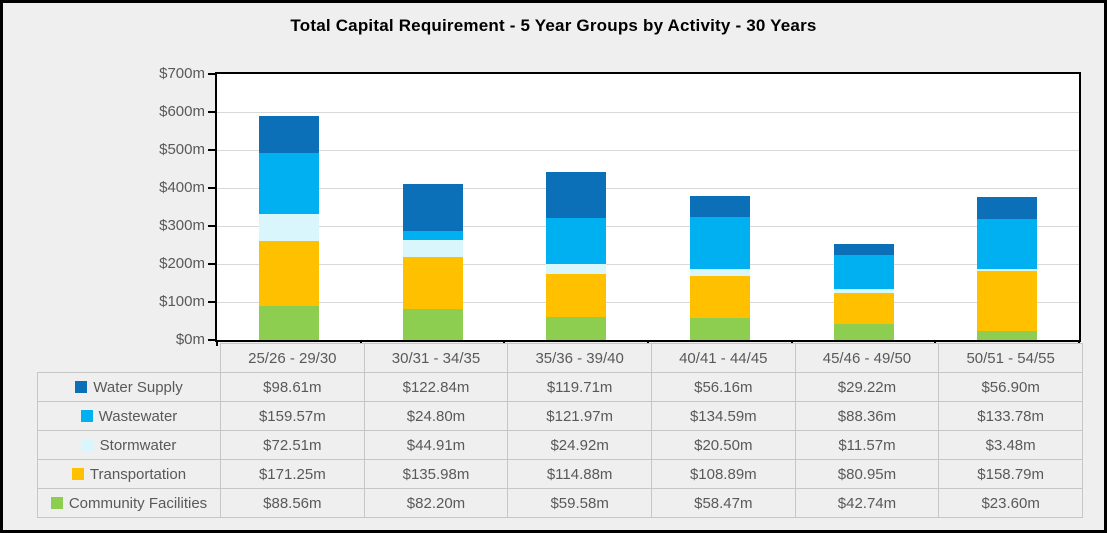 Image resolution: width=1107 pixels, height=533 pixels. I want to click on table-value-cell: $114.88m, so click(579, 474).